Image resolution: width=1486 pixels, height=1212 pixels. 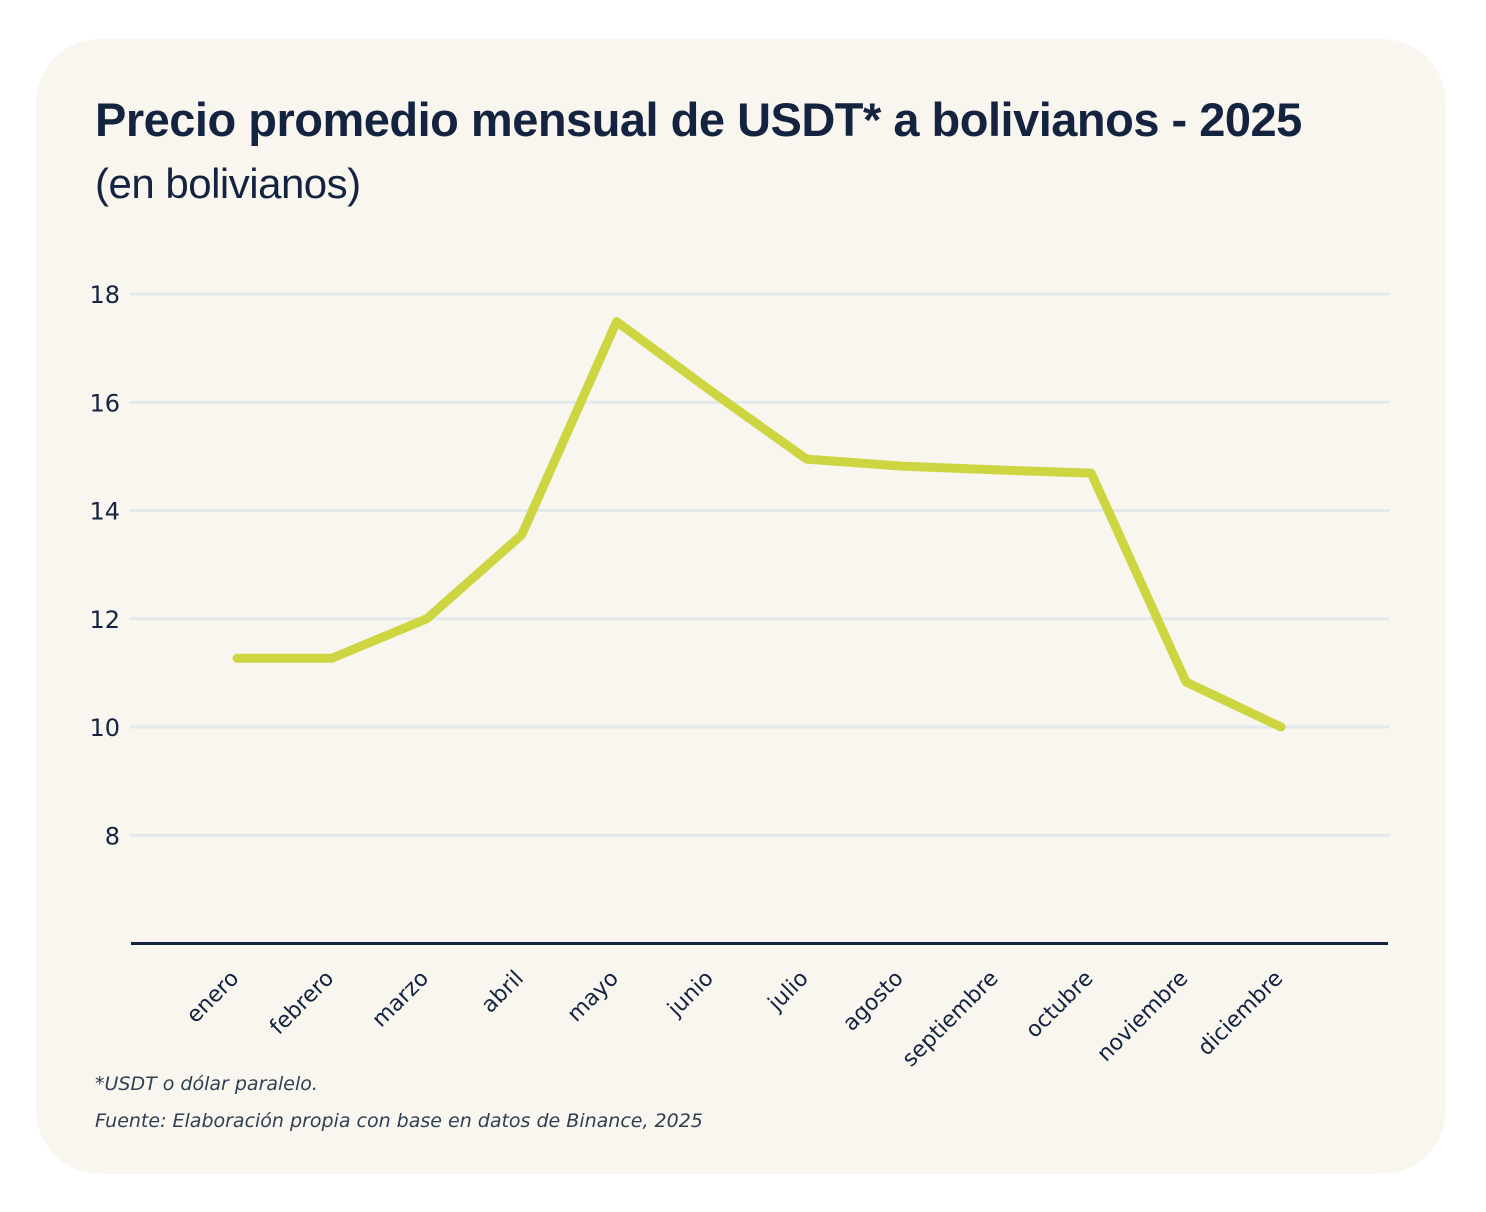 I want to click on x-tick-label: julio, so click(x=788, y=991).